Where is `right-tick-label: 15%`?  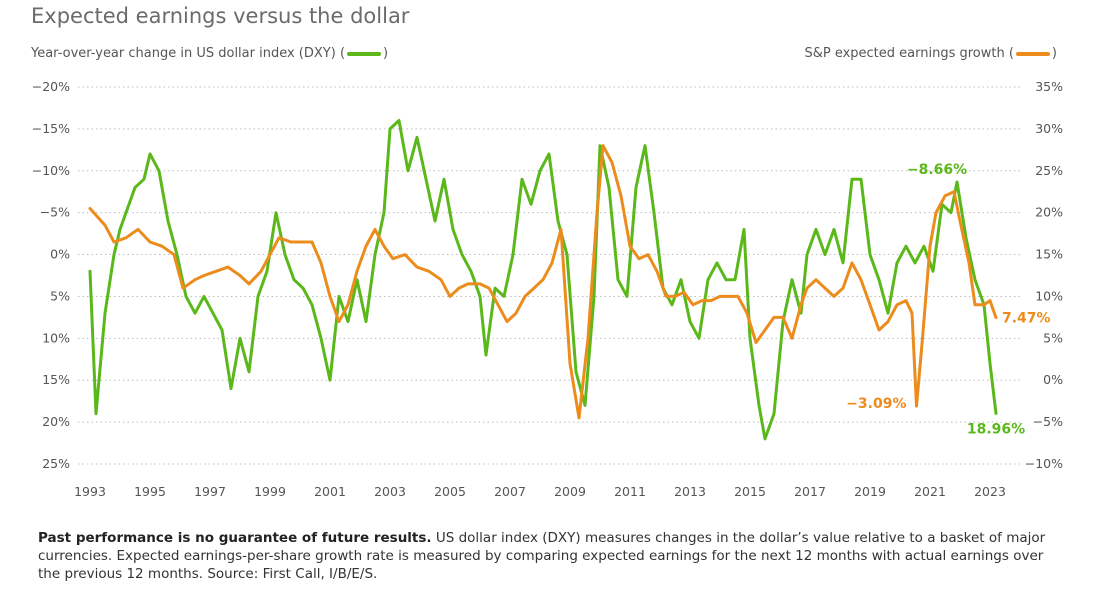 right-tick-label: 15% is located at coordinates (1049, 254).